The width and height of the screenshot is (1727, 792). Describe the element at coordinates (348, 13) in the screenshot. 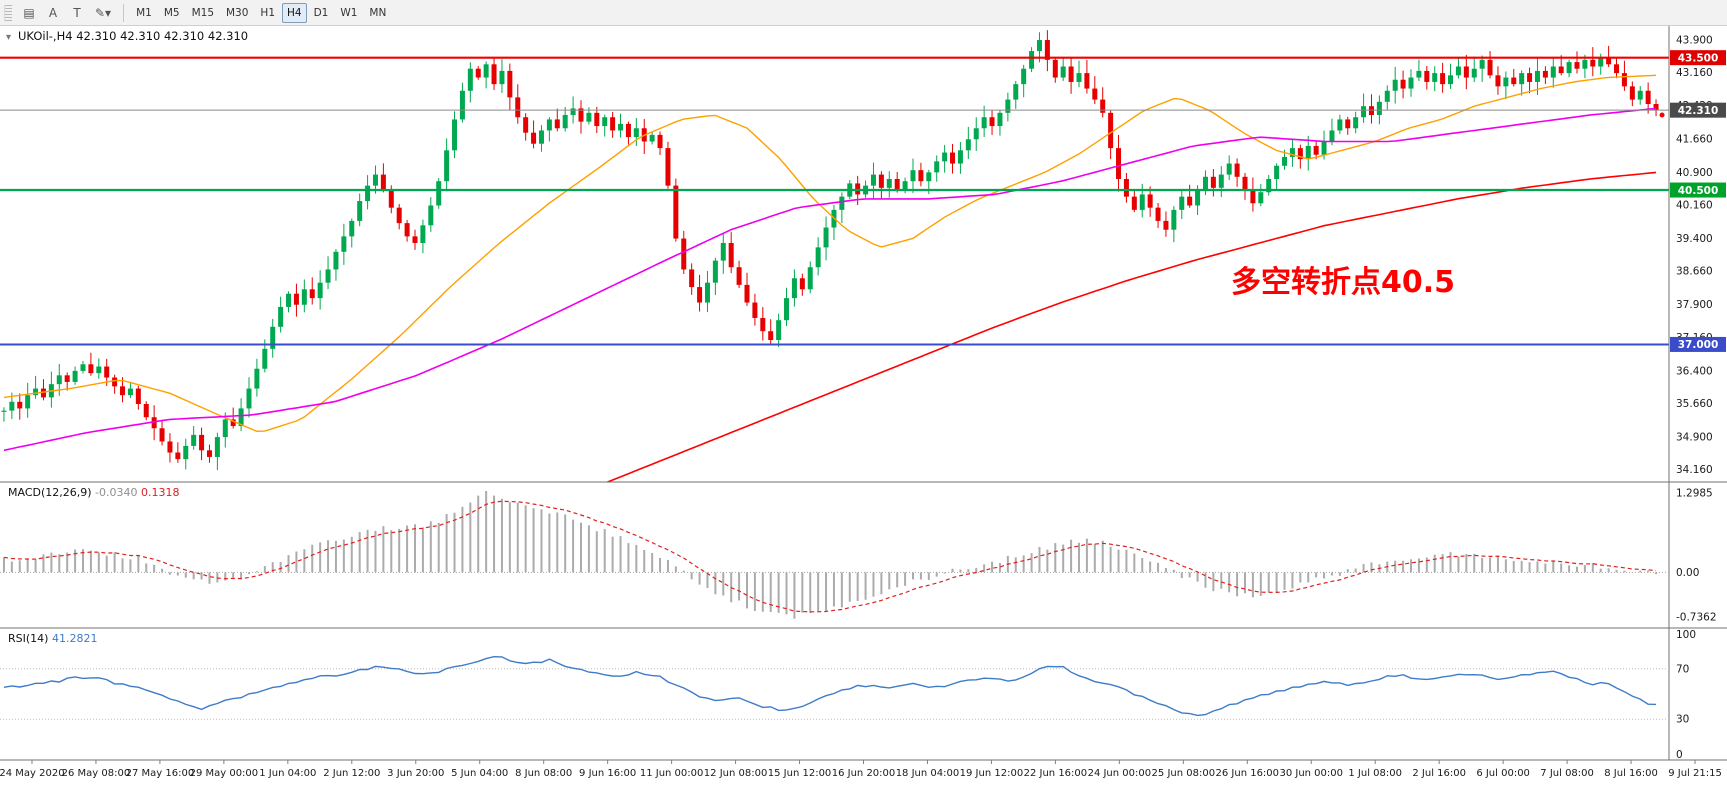

I see `timeframe-button-w1: W1` at that location.